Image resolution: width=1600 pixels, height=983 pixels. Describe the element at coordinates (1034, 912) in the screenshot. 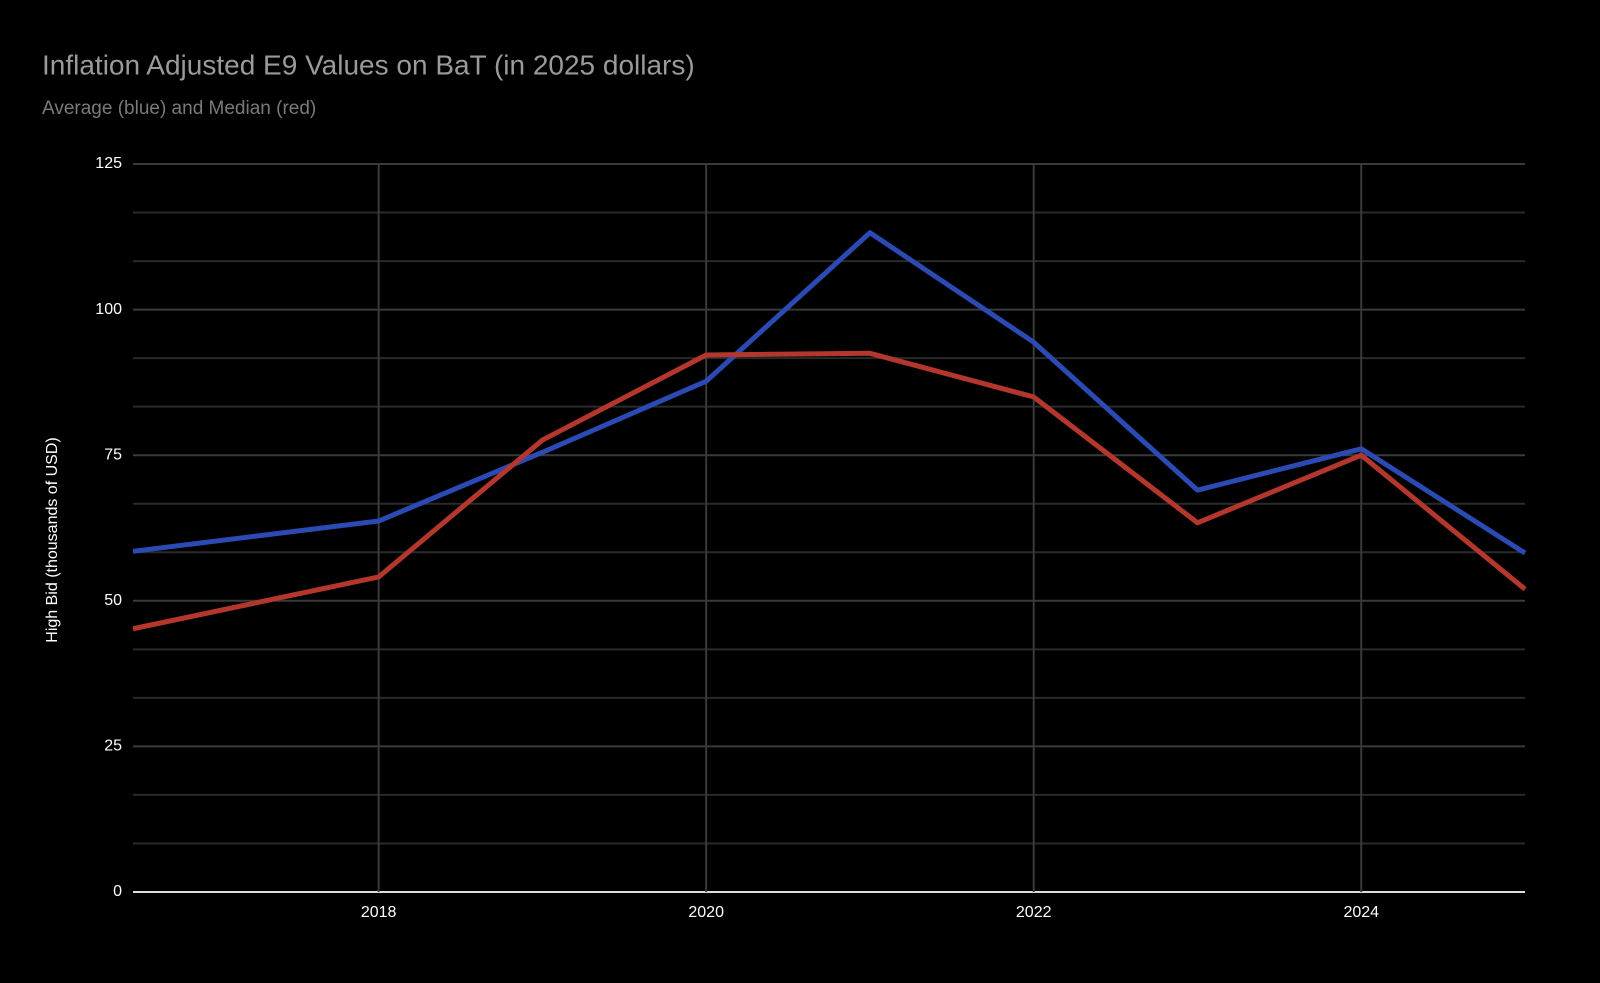

I see `x-tick-label: 2022` at that location.